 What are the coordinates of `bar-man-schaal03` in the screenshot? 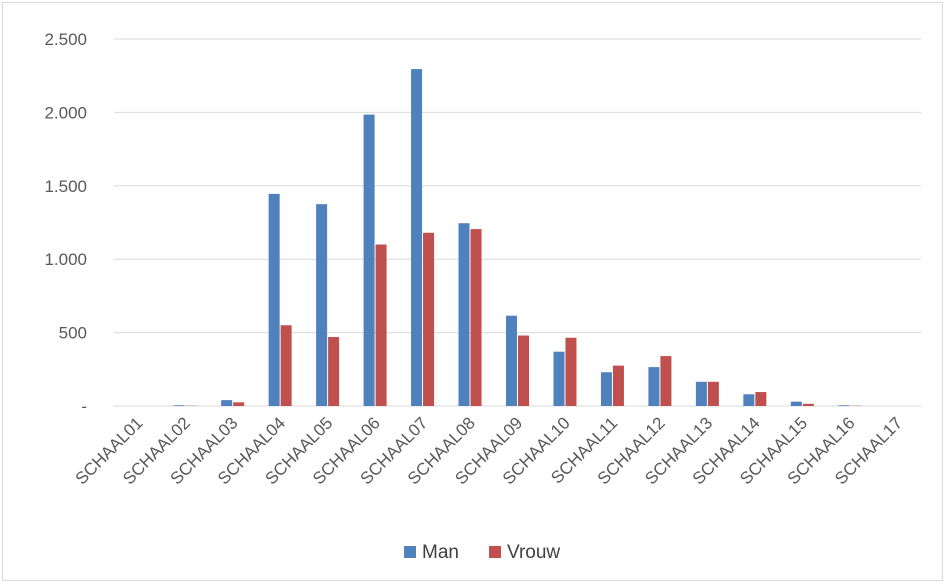 It's located at (227, 403).